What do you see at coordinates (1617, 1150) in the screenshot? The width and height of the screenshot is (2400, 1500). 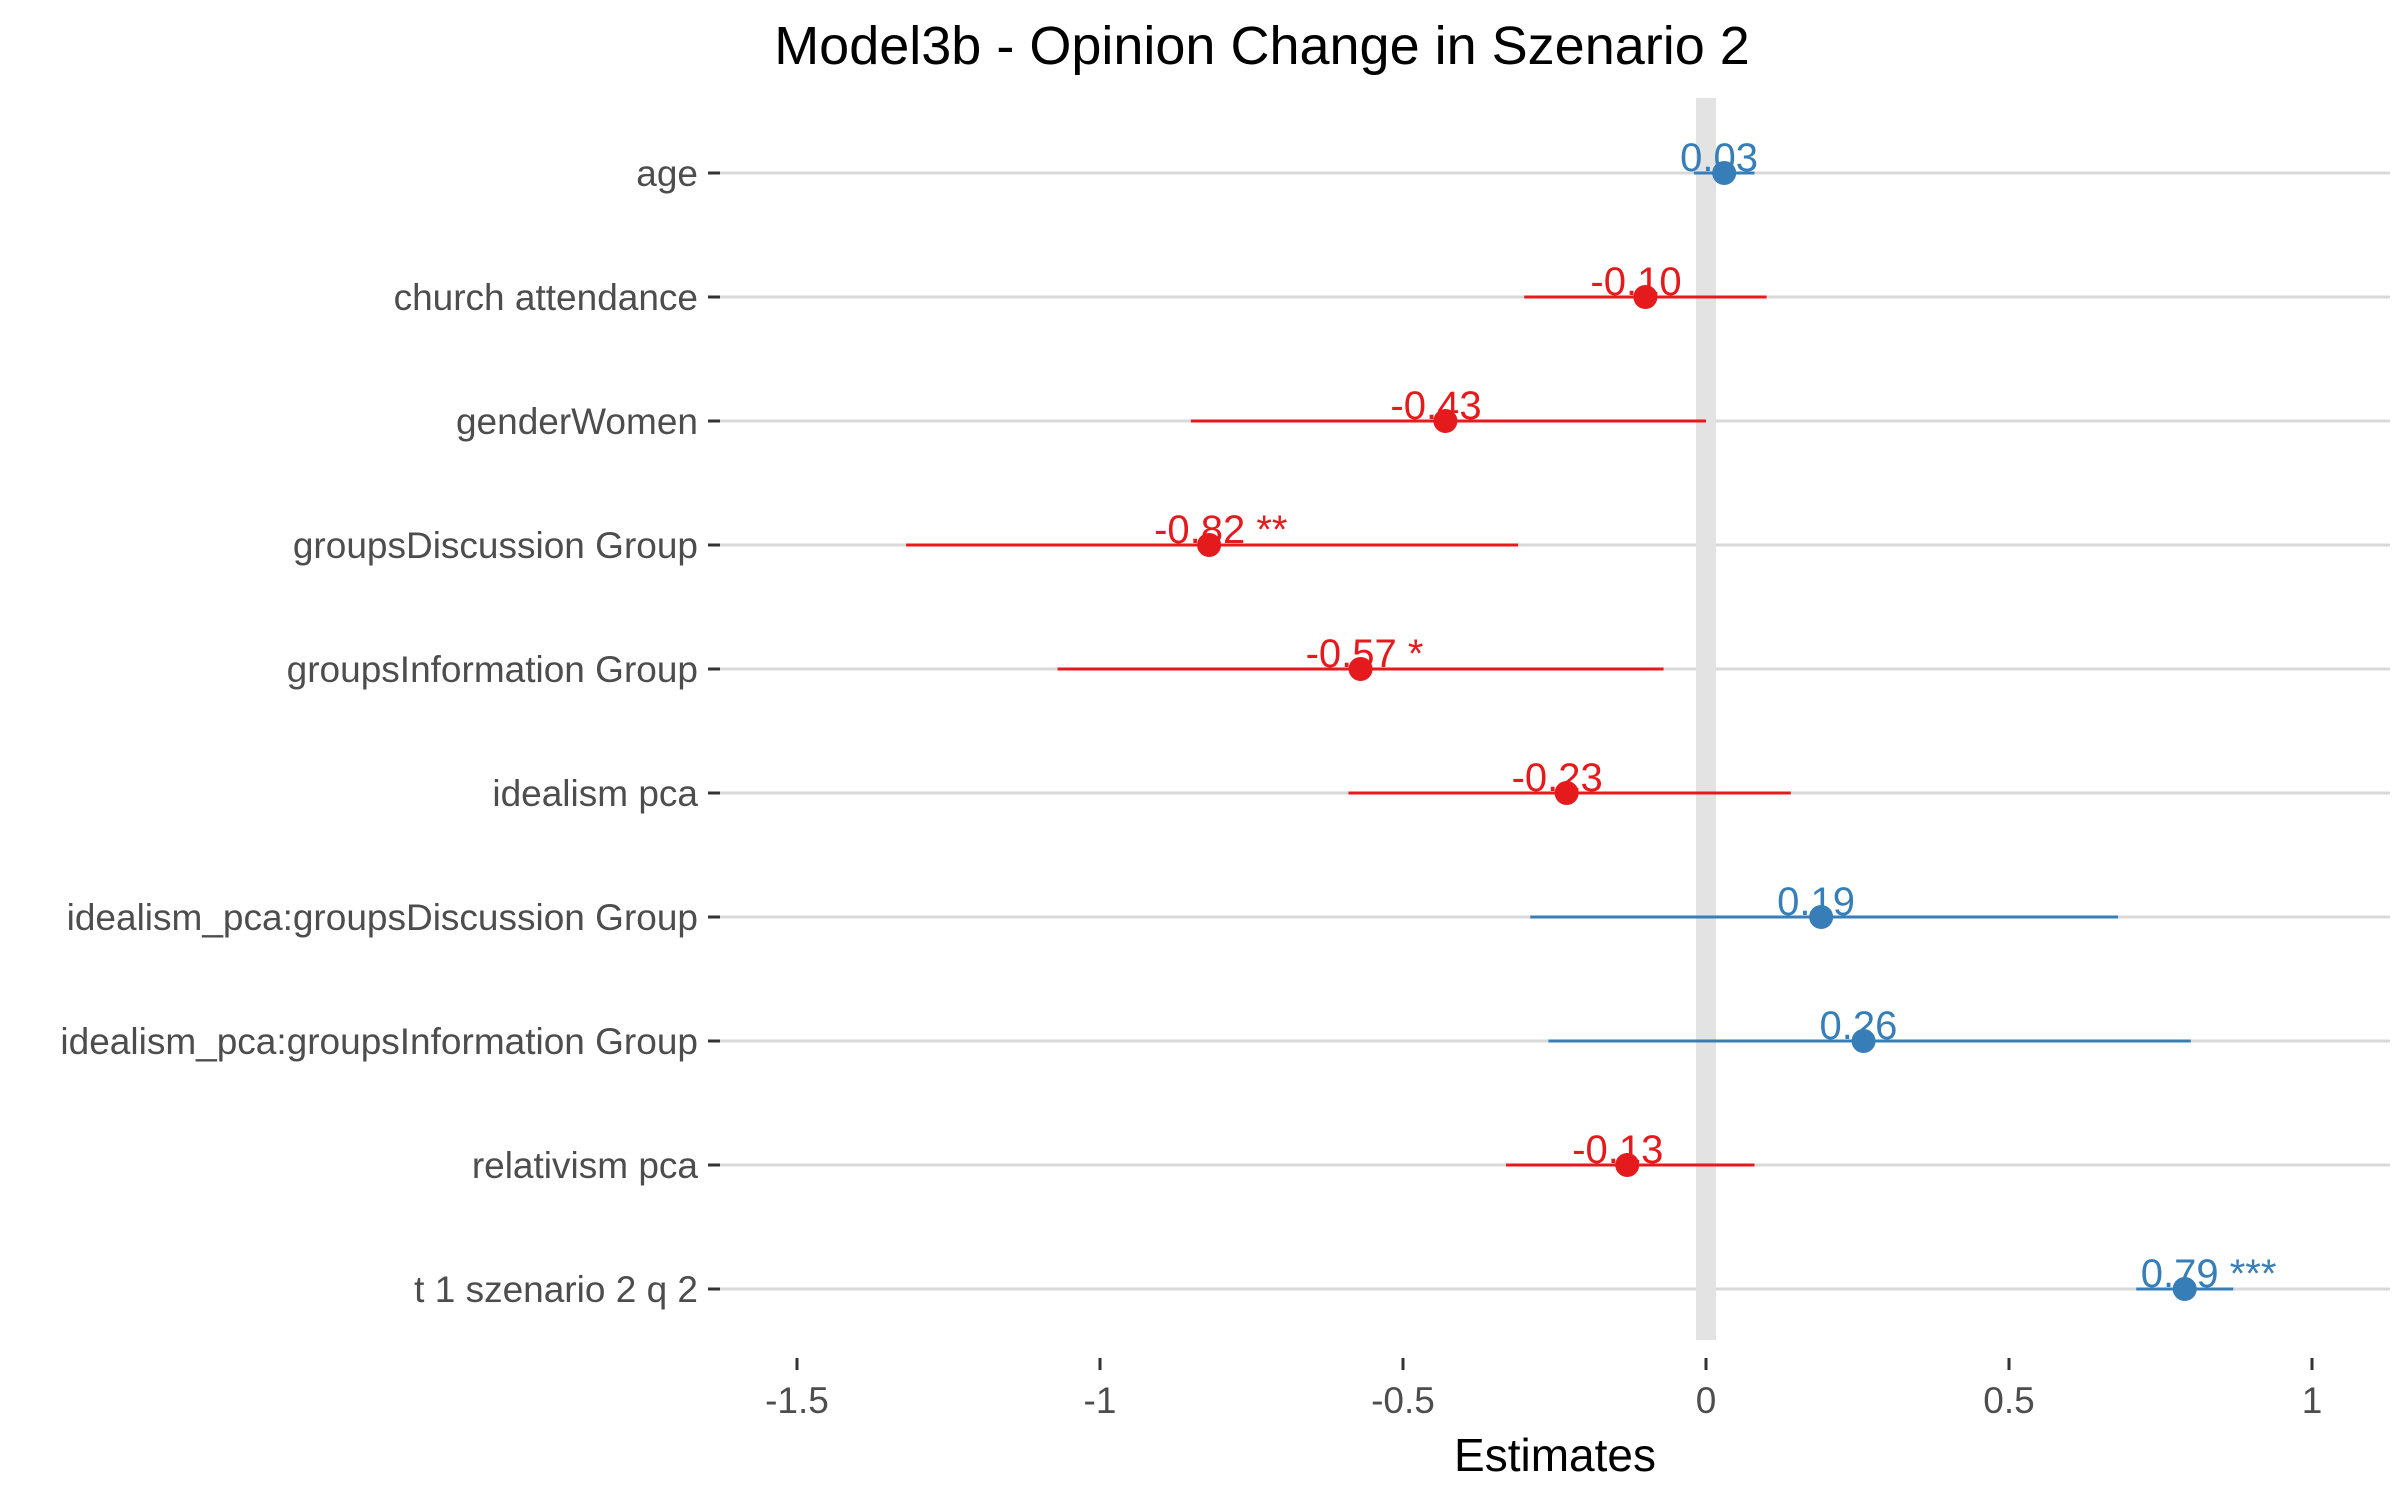 I see `estimate-label: -0.13` at bounding box center [1617, 1150].